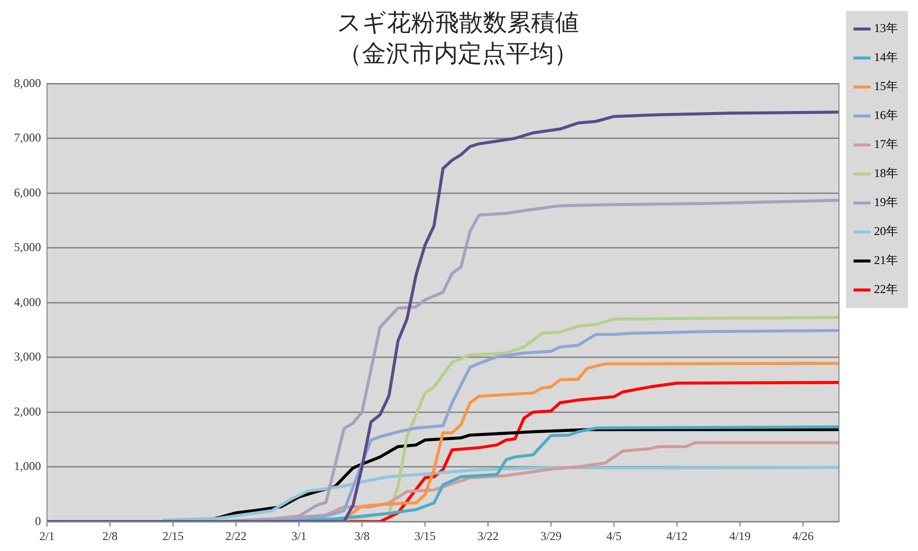  Describe the element at coordinates (236, 535) in the screenshot. I see `x-tick-label: 2/22` at that location.